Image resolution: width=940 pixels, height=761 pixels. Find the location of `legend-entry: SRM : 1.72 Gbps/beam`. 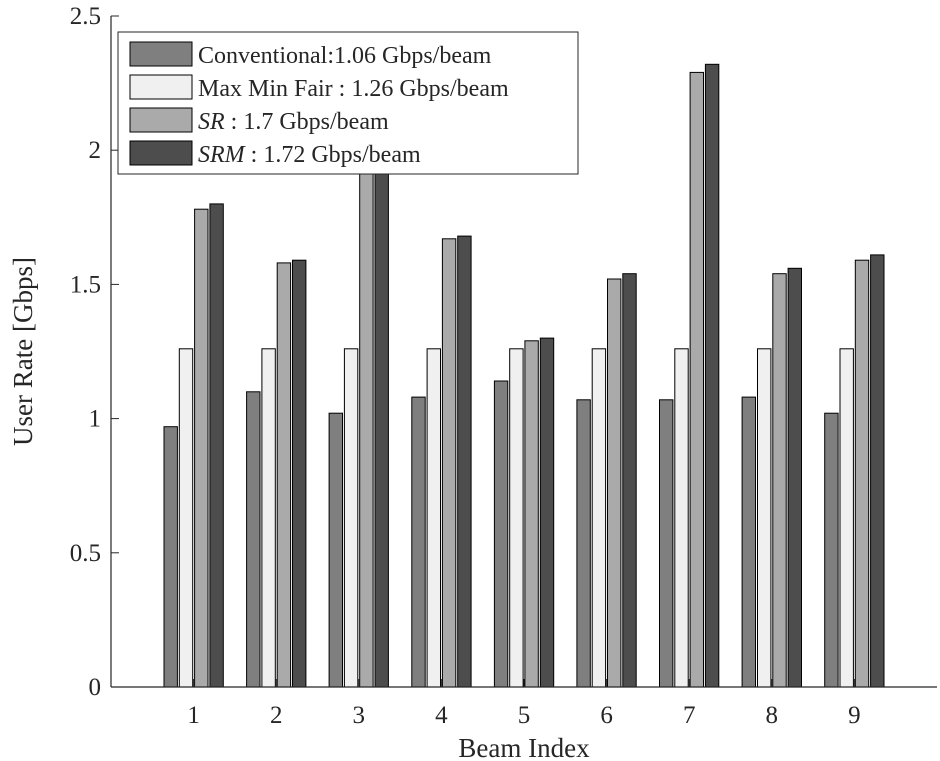

legend-entry: SRM : 1.72 Gbps/beam is located at coordinates (309, 155).